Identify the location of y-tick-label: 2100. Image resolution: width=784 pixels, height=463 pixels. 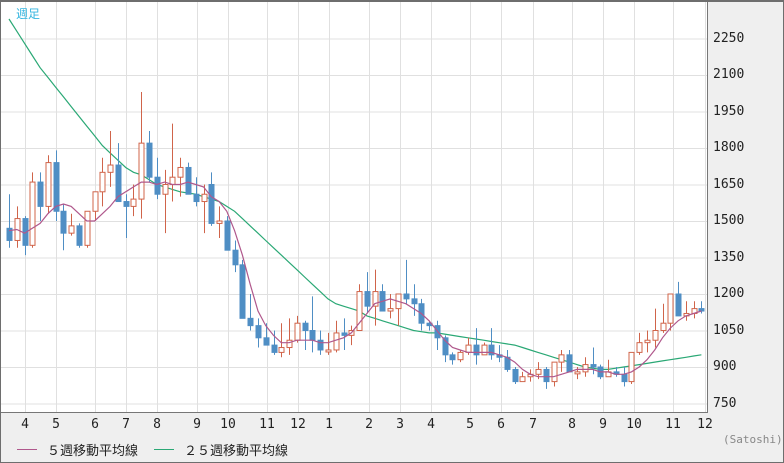
(729, 74).